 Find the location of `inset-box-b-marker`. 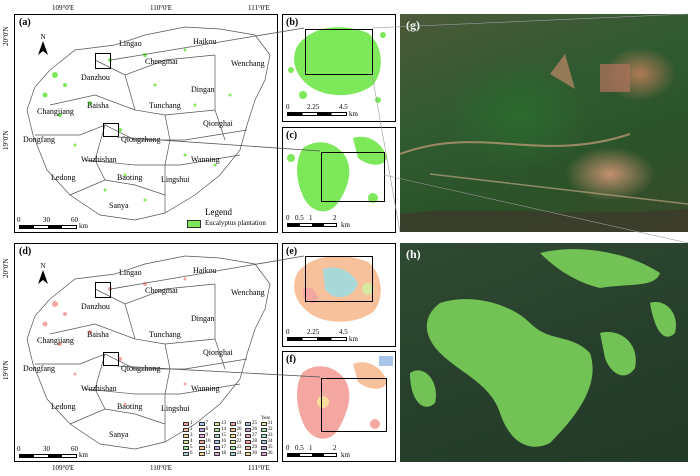

inset-box-b-marker is located at coordinates (103, 61).